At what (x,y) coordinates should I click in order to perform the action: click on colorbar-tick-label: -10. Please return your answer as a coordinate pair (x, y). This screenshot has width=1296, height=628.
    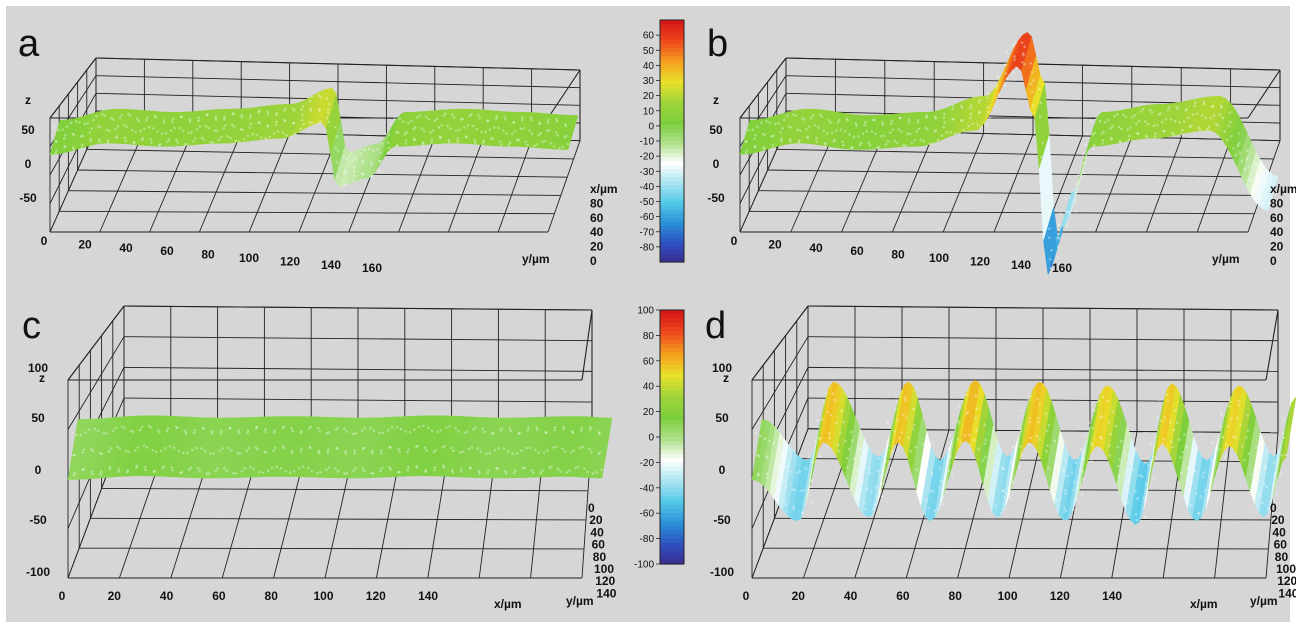
    Looking at the image, I should click on (647, 142).